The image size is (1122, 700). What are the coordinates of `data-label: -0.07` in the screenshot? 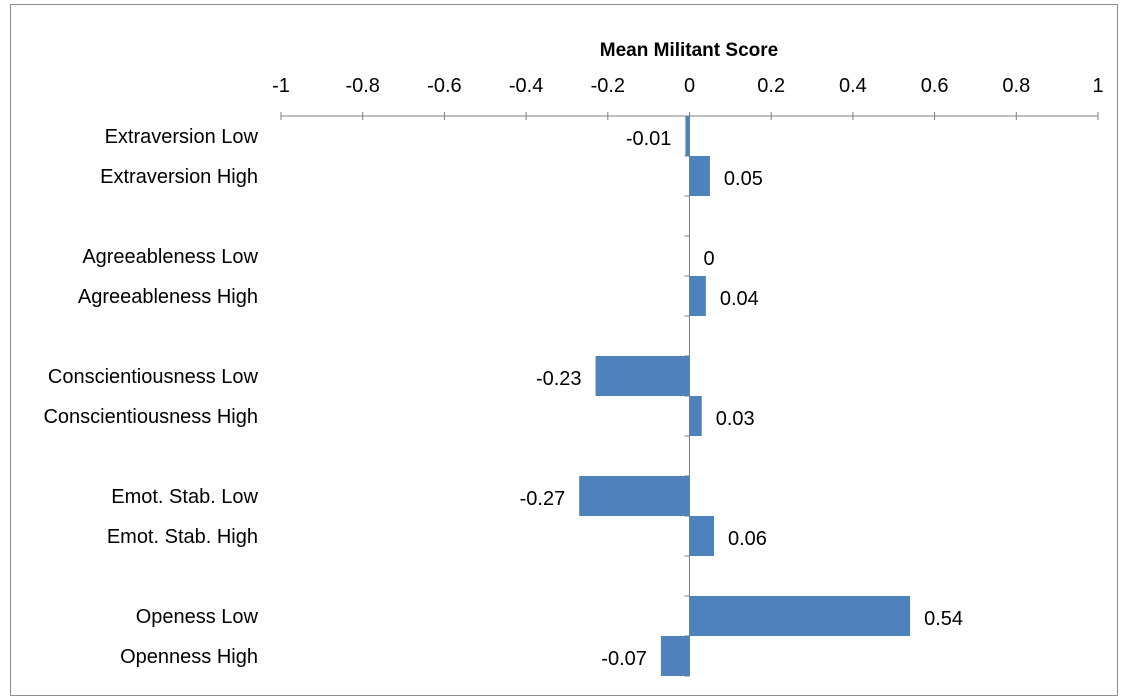 It's located at (624, 659).